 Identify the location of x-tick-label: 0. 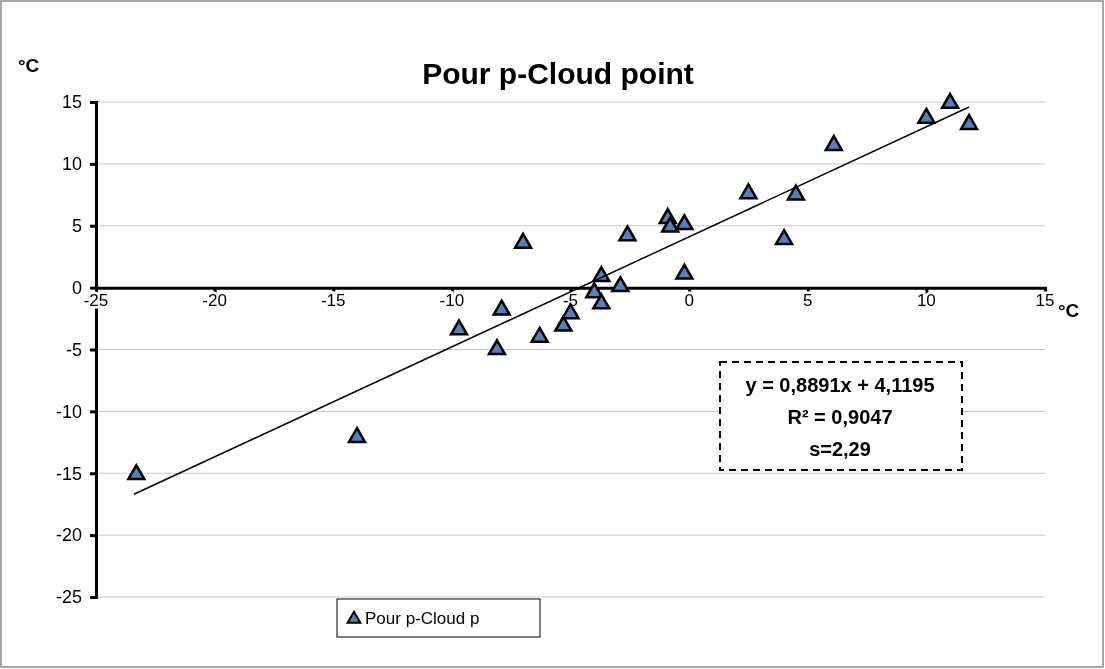
(689, 300).